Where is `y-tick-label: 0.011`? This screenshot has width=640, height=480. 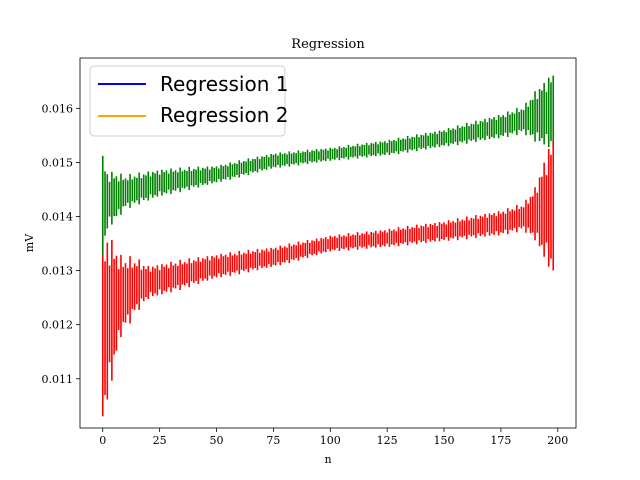
y-tick-label: 0.011 is located at coordinates (58, 379).